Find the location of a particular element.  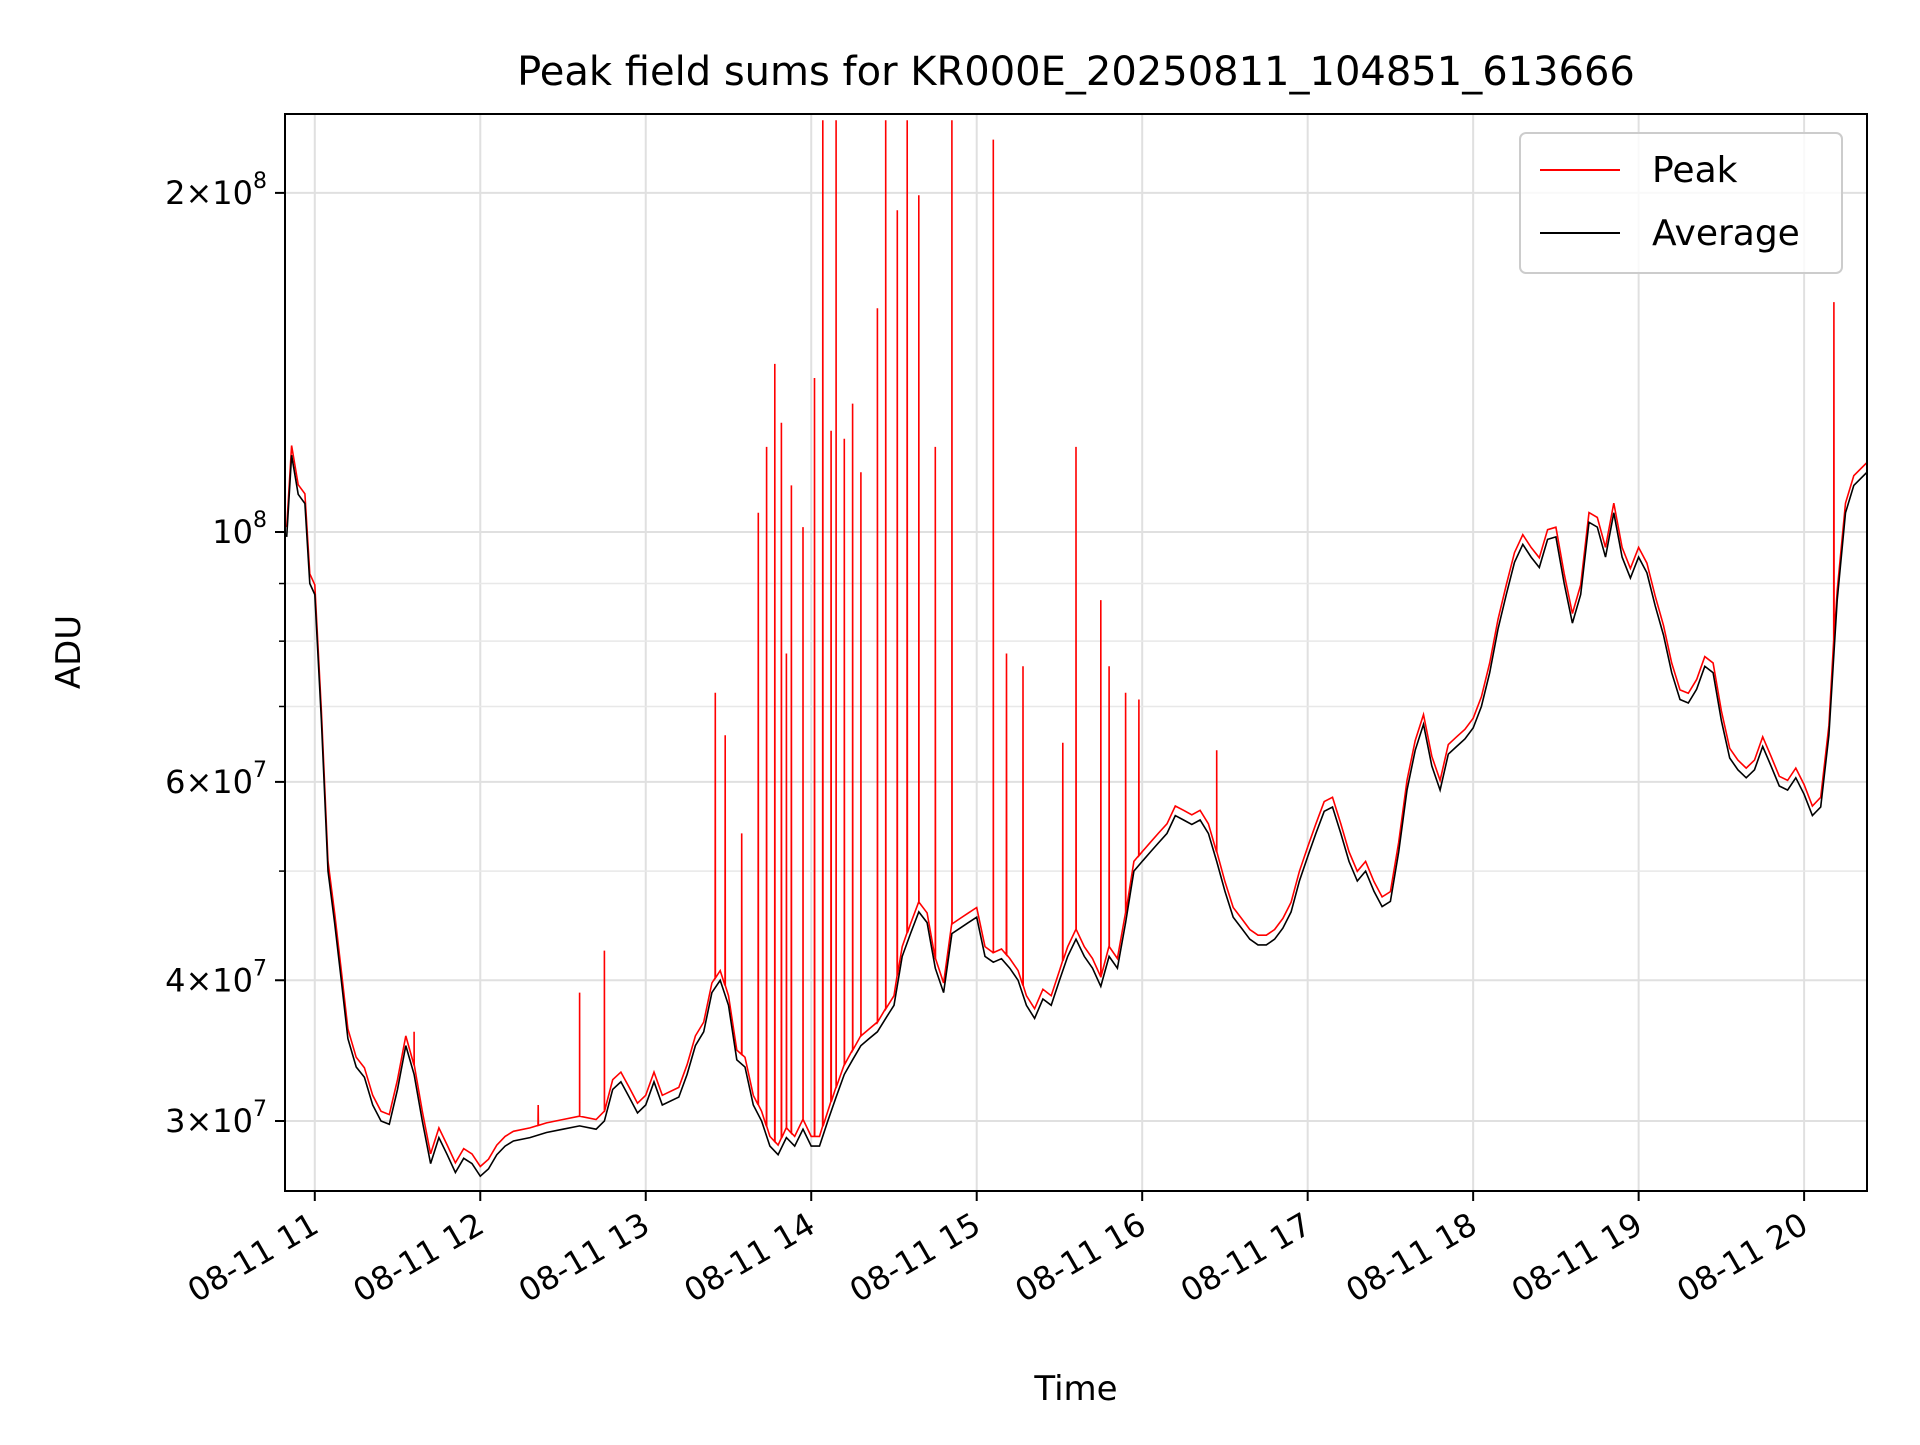

x-axis-label: Time is located at coordinates (1075, 1389).